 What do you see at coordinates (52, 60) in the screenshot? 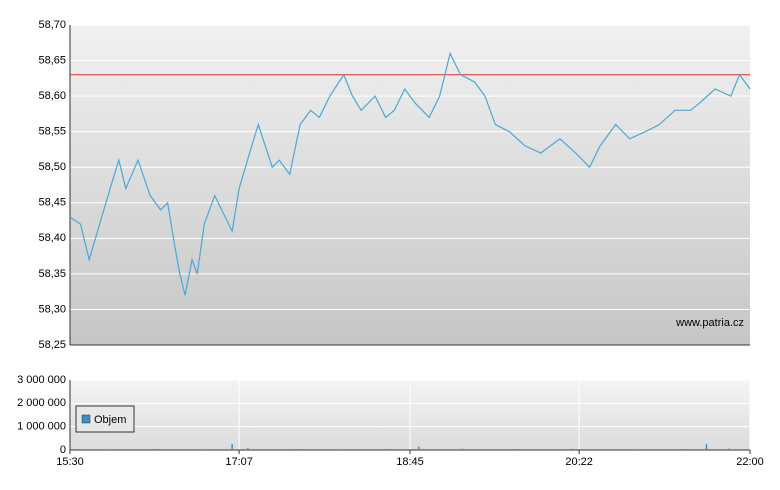
I see `y-tick-label: 58,65` at bounding box center [52, 60].